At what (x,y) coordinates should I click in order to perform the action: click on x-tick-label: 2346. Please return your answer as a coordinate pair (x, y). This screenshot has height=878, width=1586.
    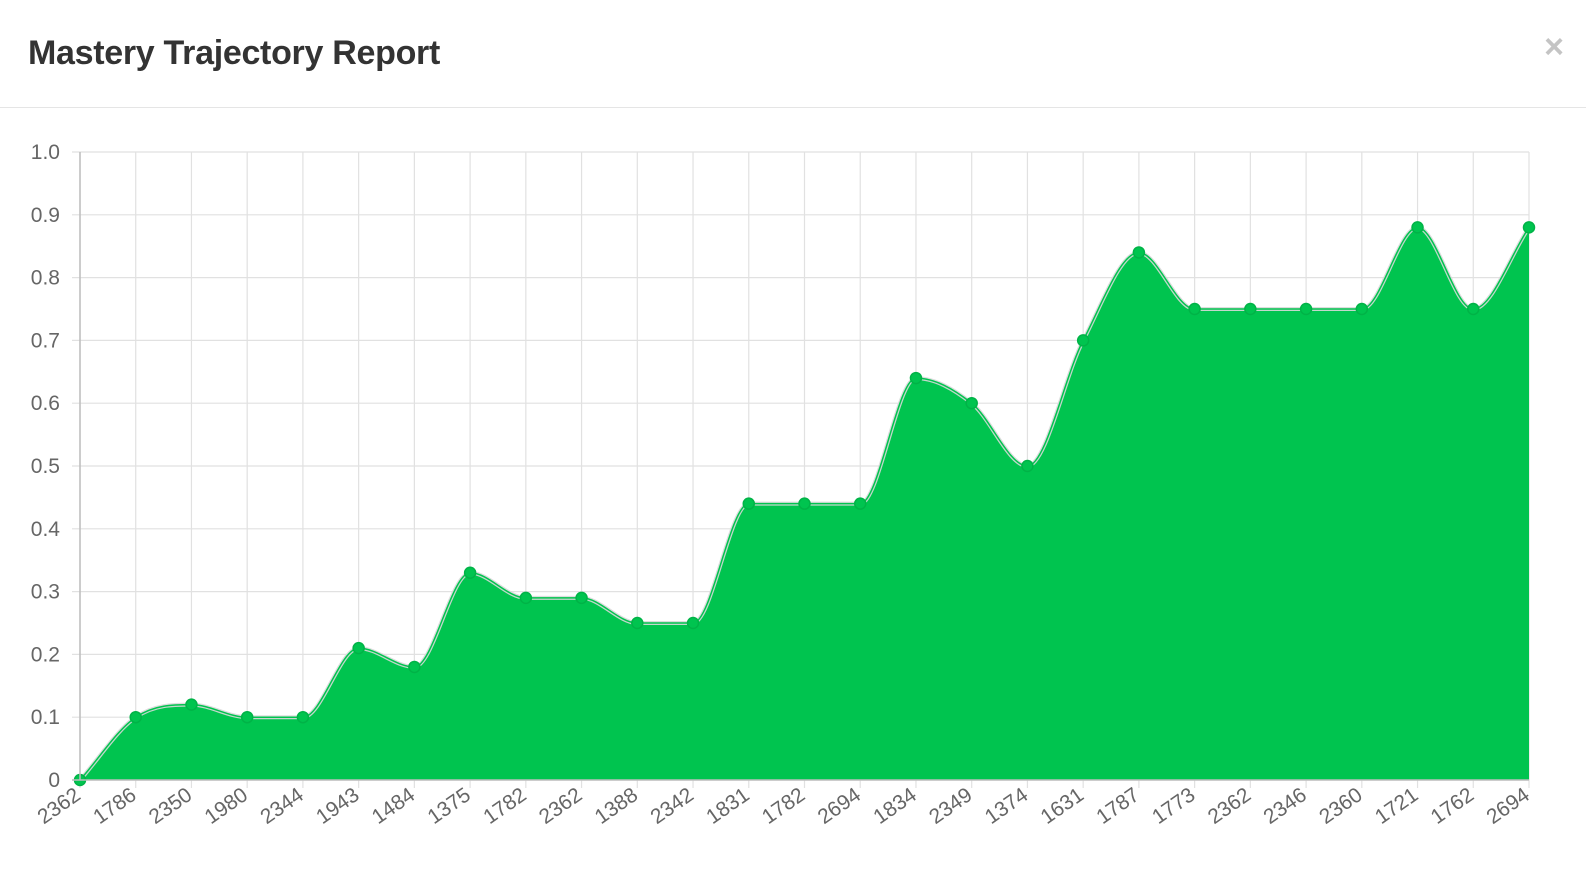
    Looking at the image, I should click on (1284, 806).